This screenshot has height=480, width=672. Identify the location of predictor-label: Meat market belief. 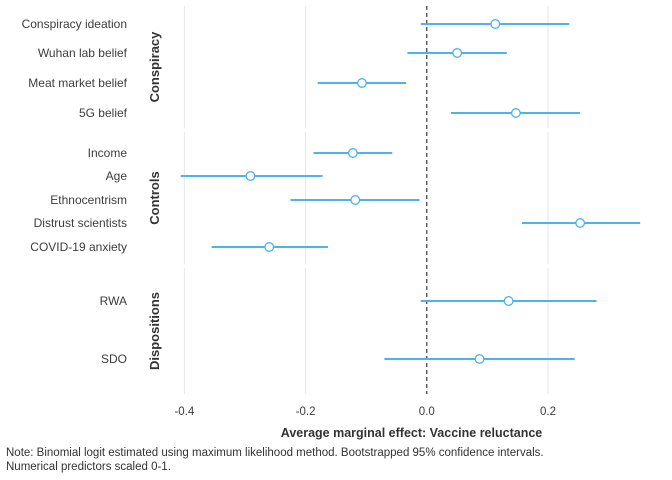
(77, 83).